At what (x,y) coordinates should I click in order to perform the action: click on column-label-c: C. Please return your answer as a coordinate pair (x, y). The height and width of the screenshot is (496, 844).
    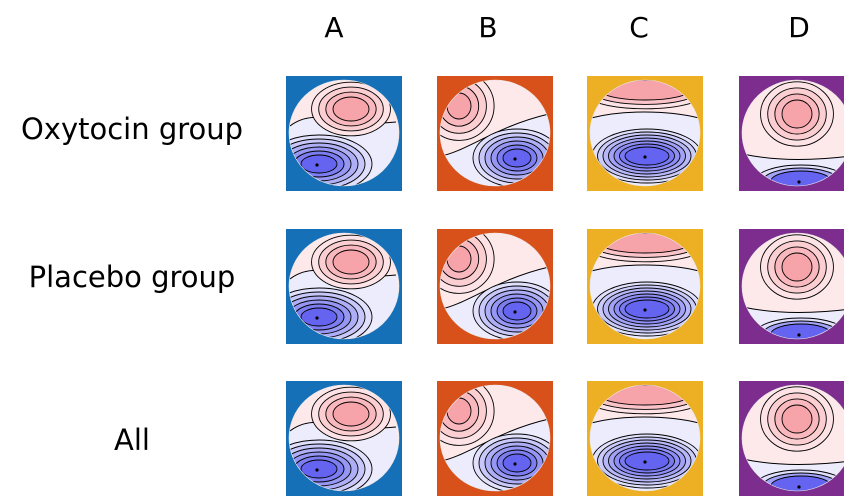
    Looking at the image, I should click on (639, 27).